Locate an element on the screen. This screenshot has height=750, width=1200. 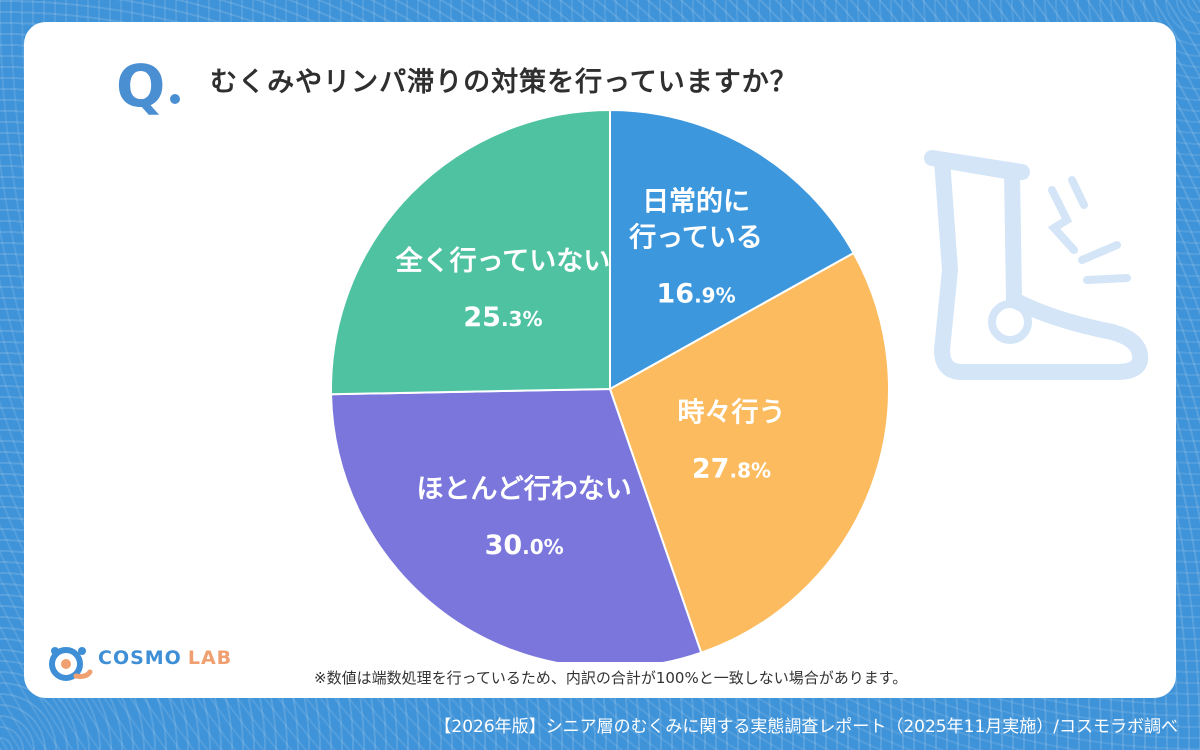
logo-cosmo: COSMO is located at coordinates (140, 658).